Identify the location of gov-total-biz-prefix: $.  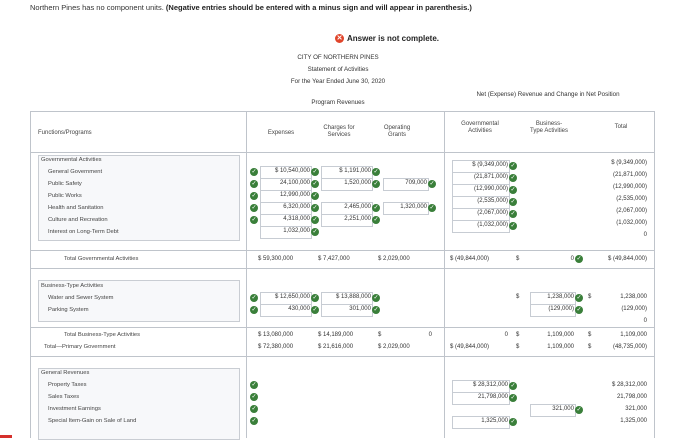
(518, 259).